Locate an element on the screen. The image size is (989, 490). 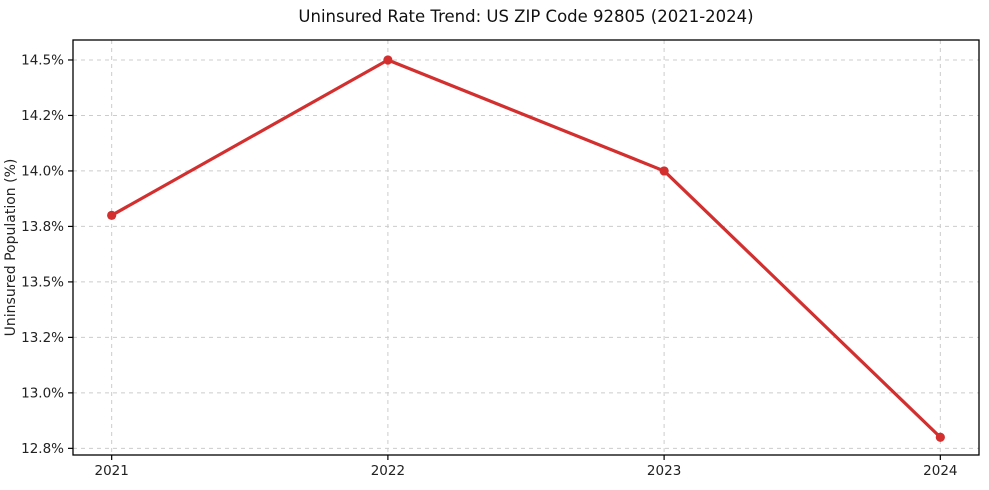
x-tick-label: 2024 is located at coordinates (940, 471).